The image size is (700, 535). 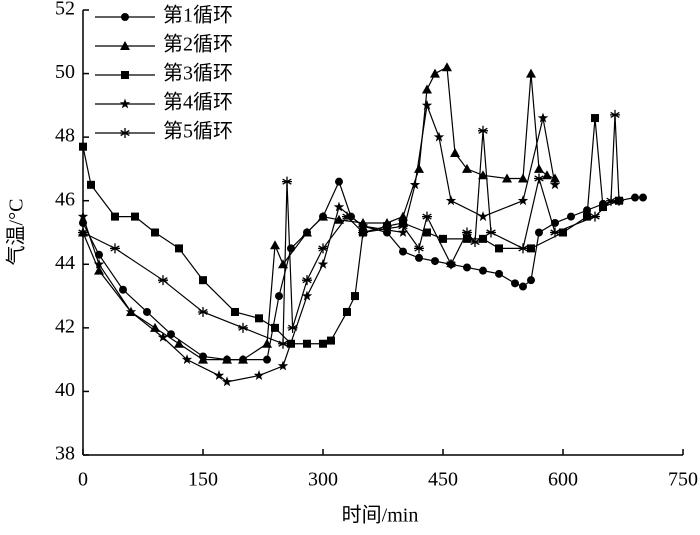 What do you see at coordinates (65, 263) in the screenshot?
I see `y-tick-label: 44` at bounding box center [65, 263].